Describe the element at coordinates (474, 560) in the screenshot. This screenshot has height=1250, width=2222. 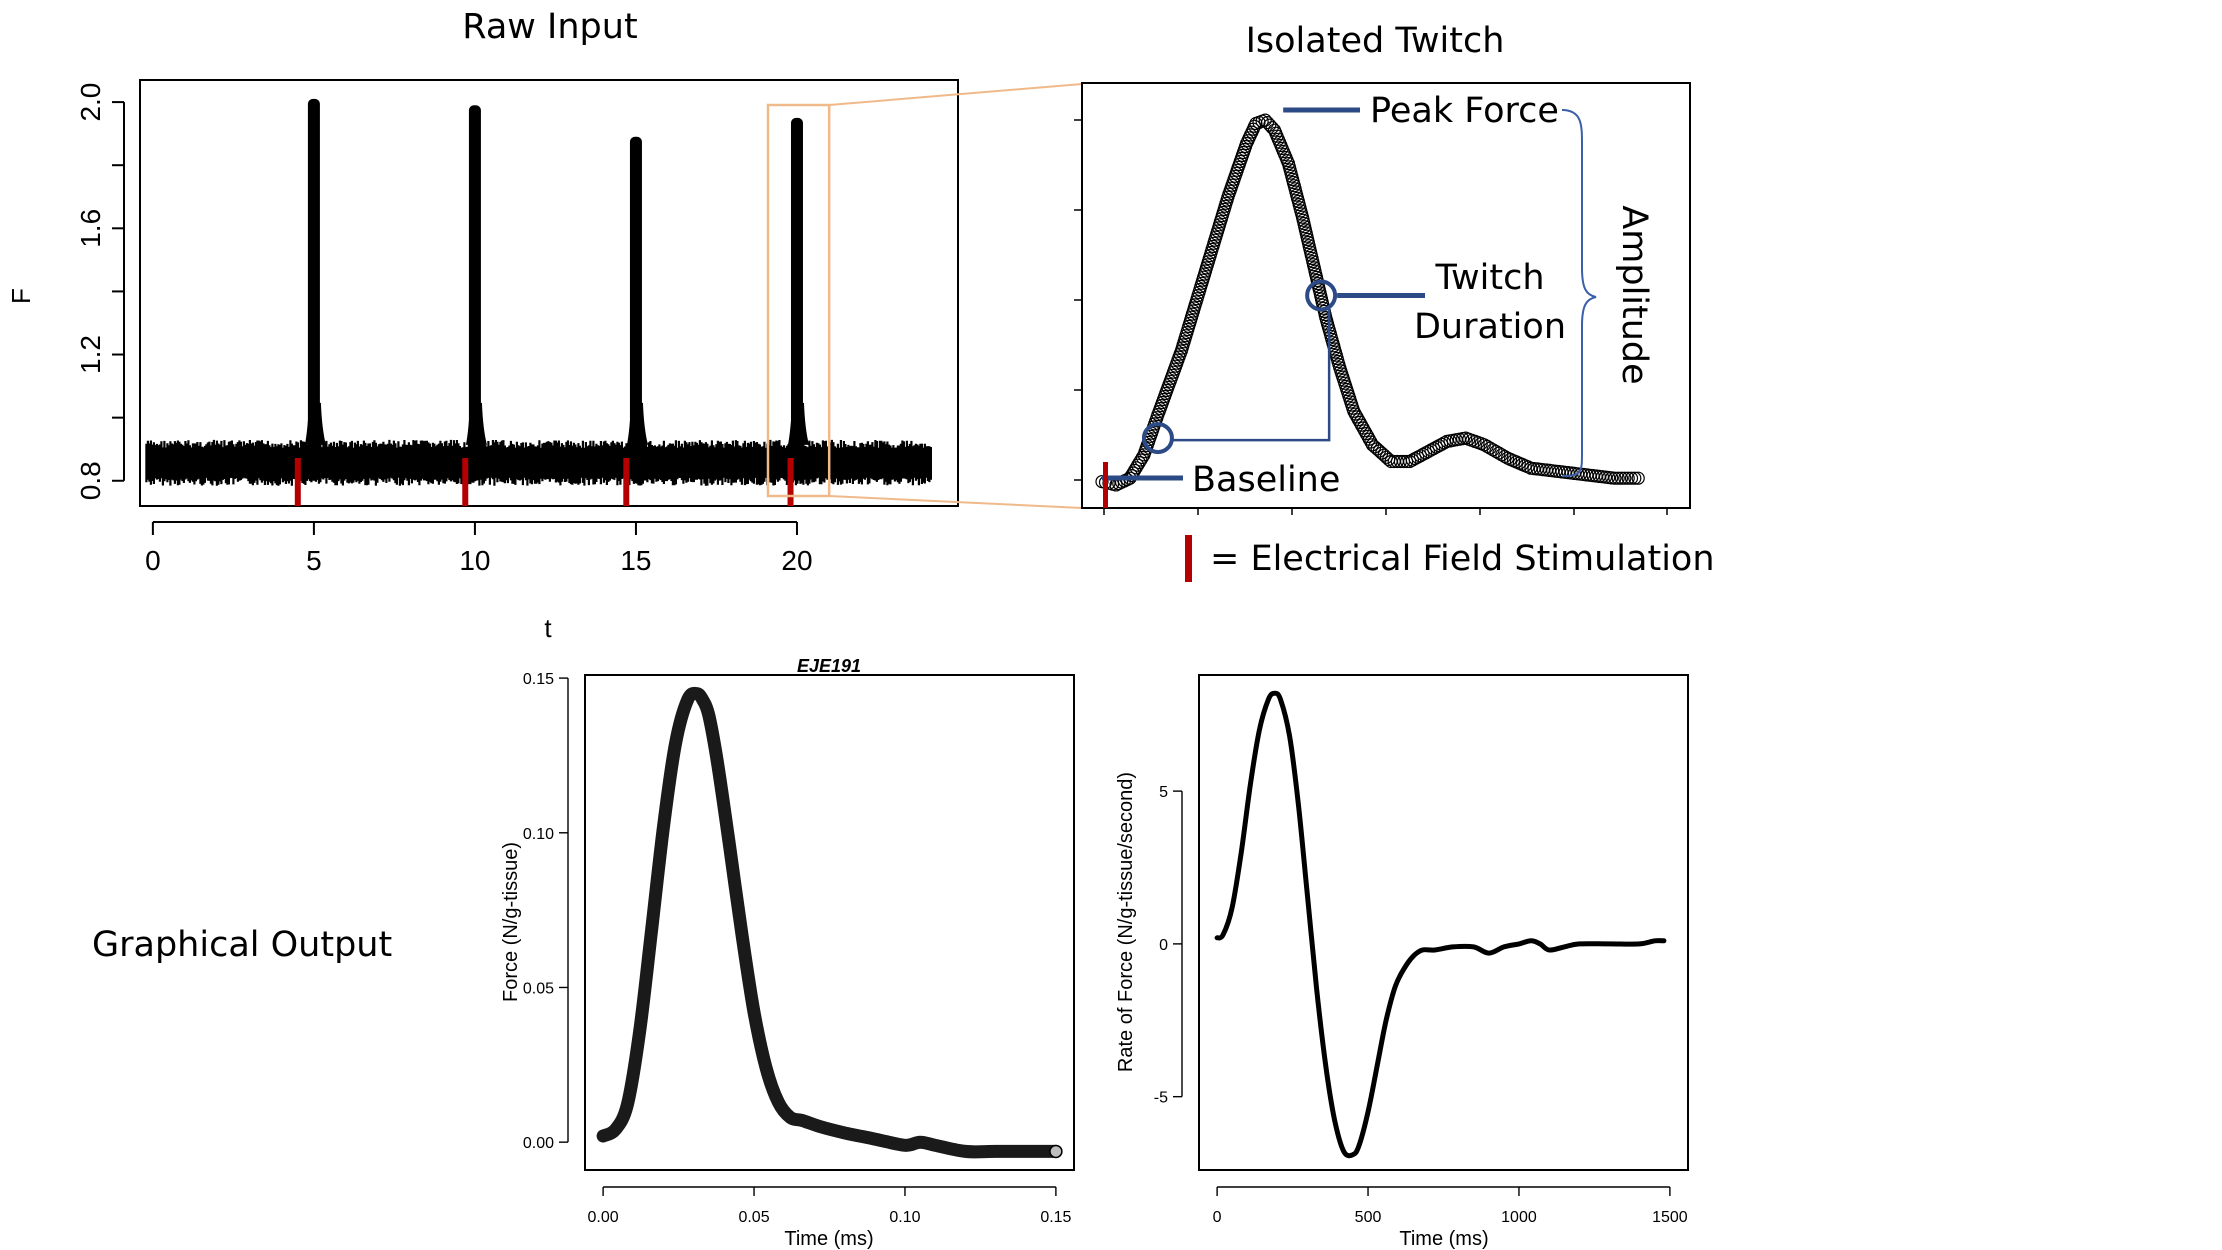
I see `raw-x-tick-label: 10` at that location.